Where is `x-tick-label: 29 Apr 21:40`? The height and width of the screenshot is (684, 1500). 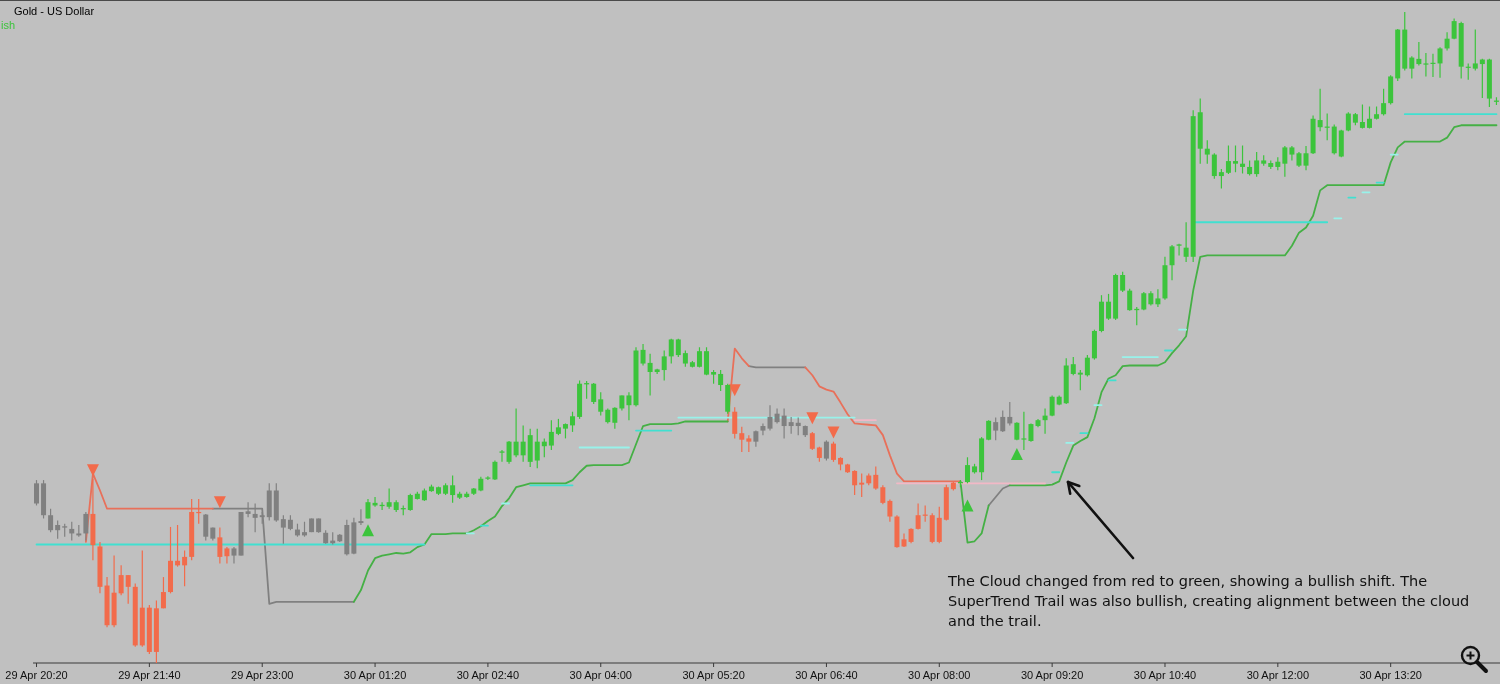 x-tick-label: 29 Apr 21:40 is located at coordinates (149, 675).